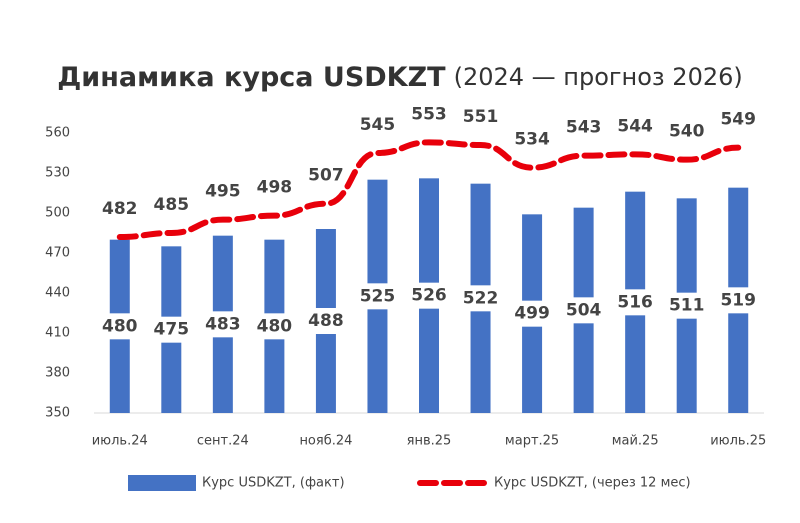  Describe the element at coordinates (57, 293) in the screenshot. I see `y-tick-label: 440` at that location.